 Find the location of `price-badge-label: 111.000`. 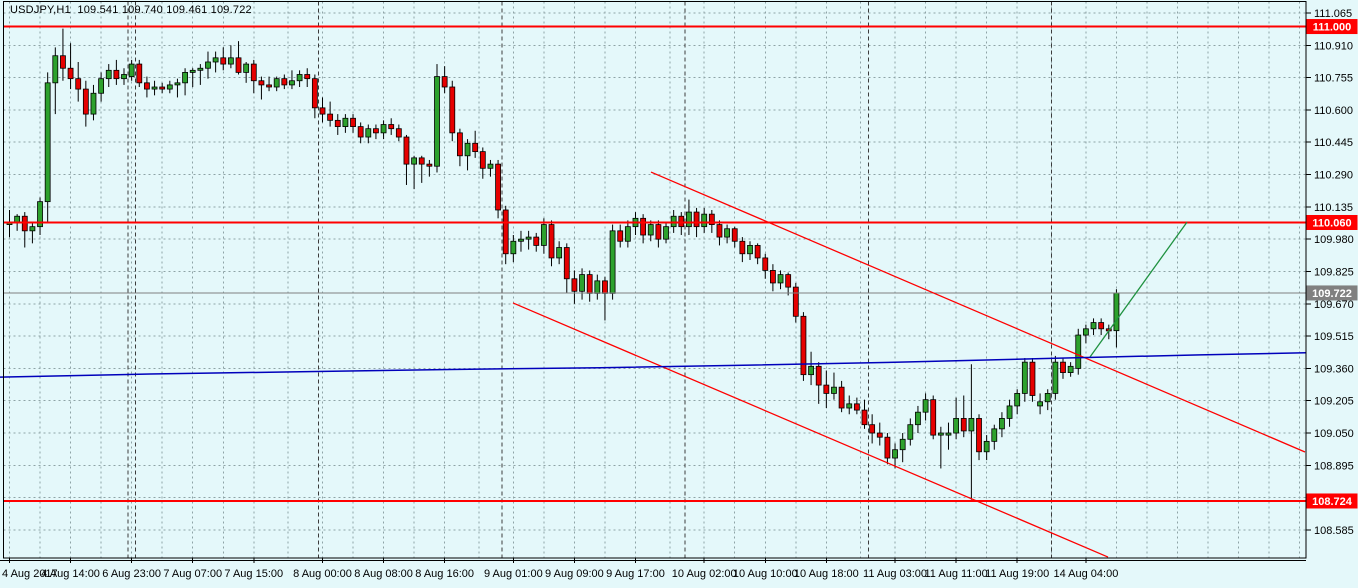

price-badge-label: 111.000 is located at coordinates (1332, 28).